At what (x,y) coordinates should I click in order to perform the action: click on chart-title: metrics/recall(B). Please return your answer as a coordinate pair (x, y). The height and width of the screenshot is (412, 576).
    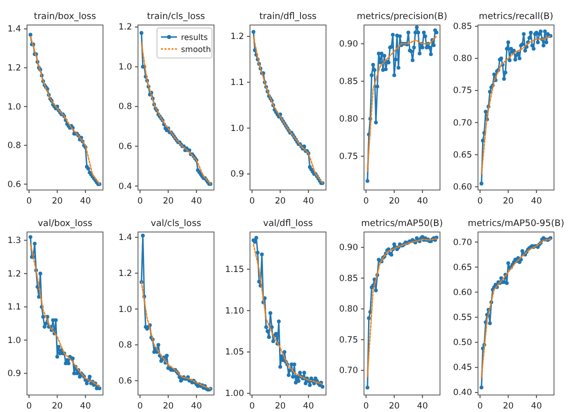
    Looking at the image, I should click on (516, 17).